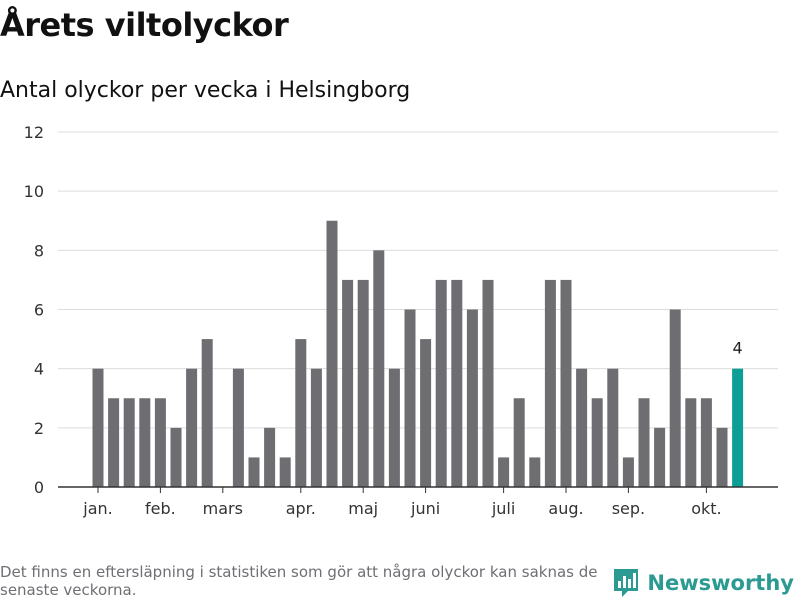  Describe the element at coordinates (39, 310) in the screenshot. I see `y-tick-label: 6` at that location.